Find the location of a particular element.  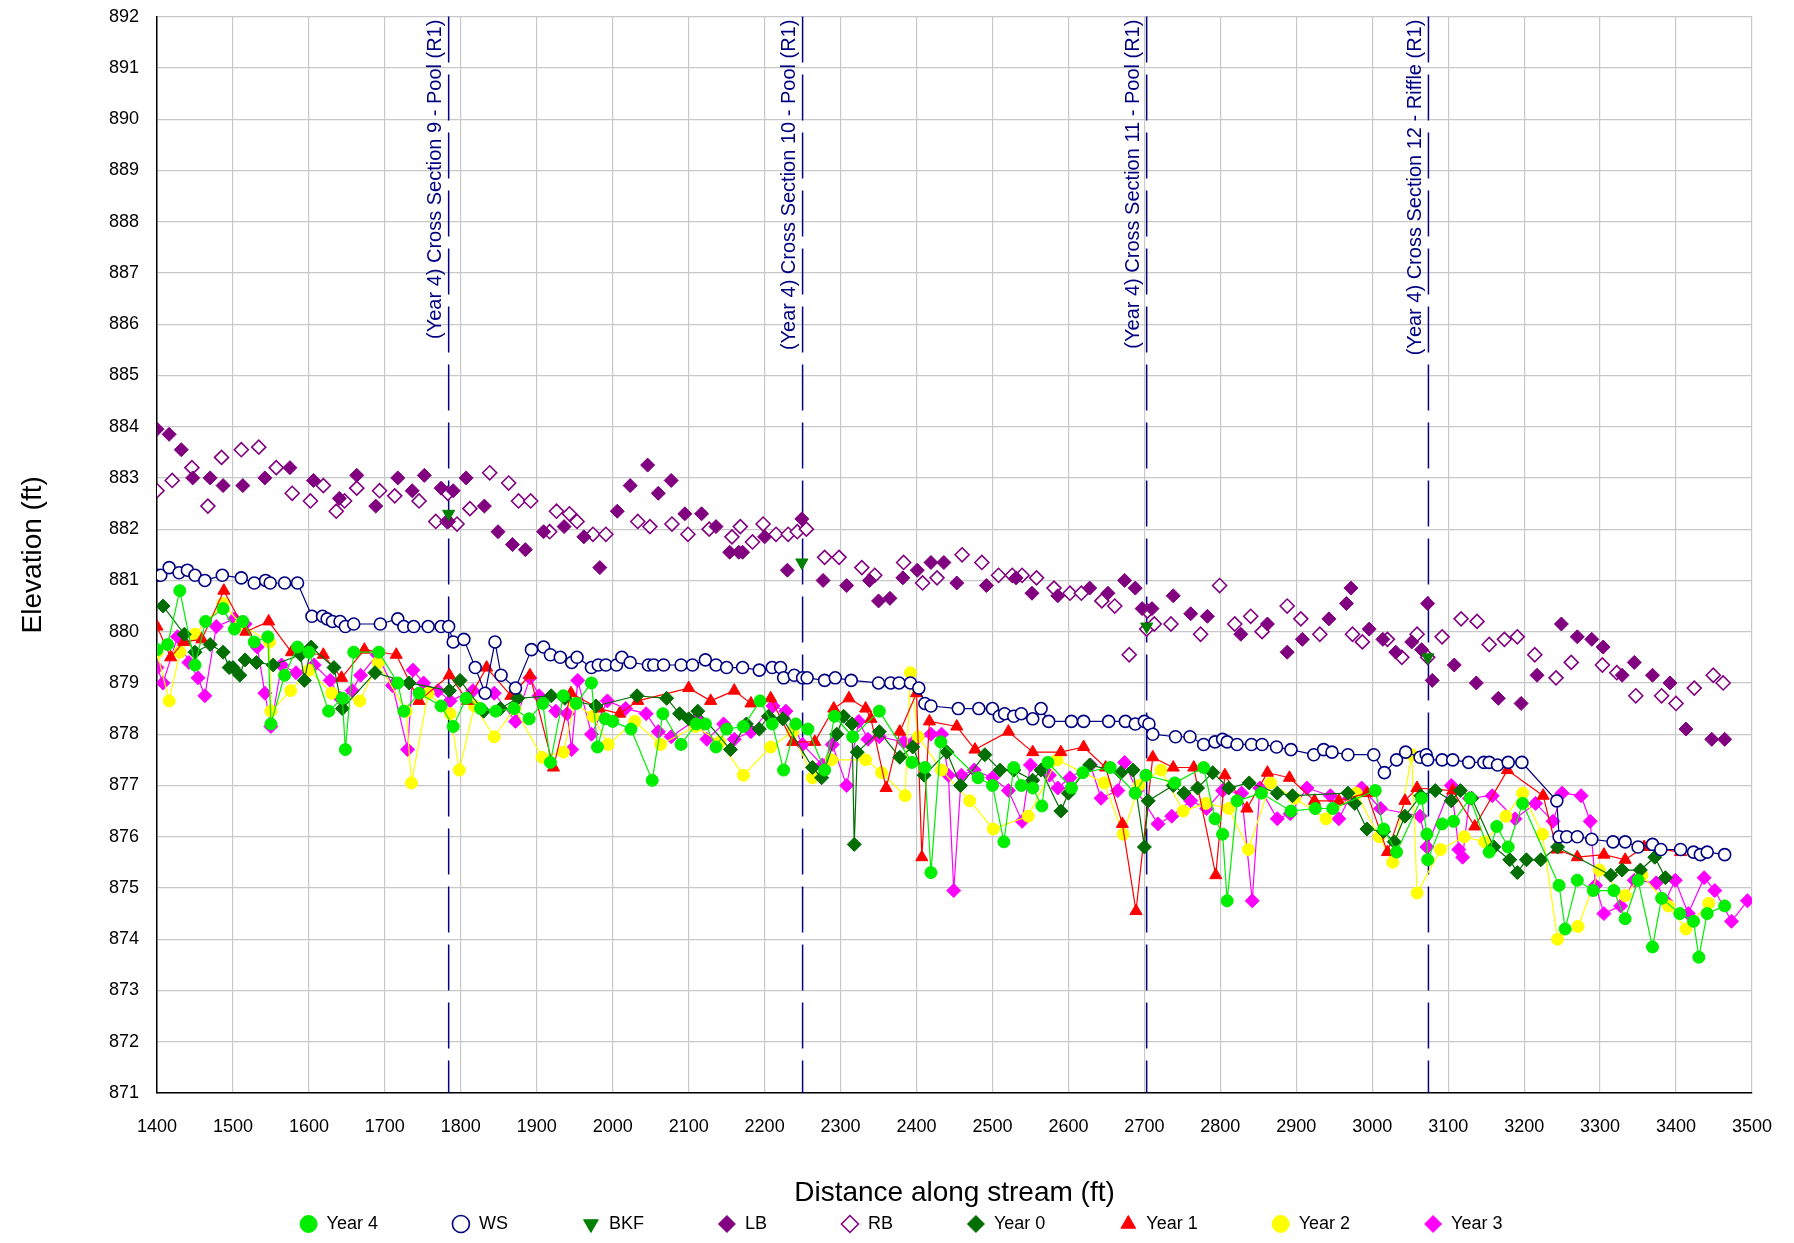

legend-label: WS is located at coordinates (493, 1222).